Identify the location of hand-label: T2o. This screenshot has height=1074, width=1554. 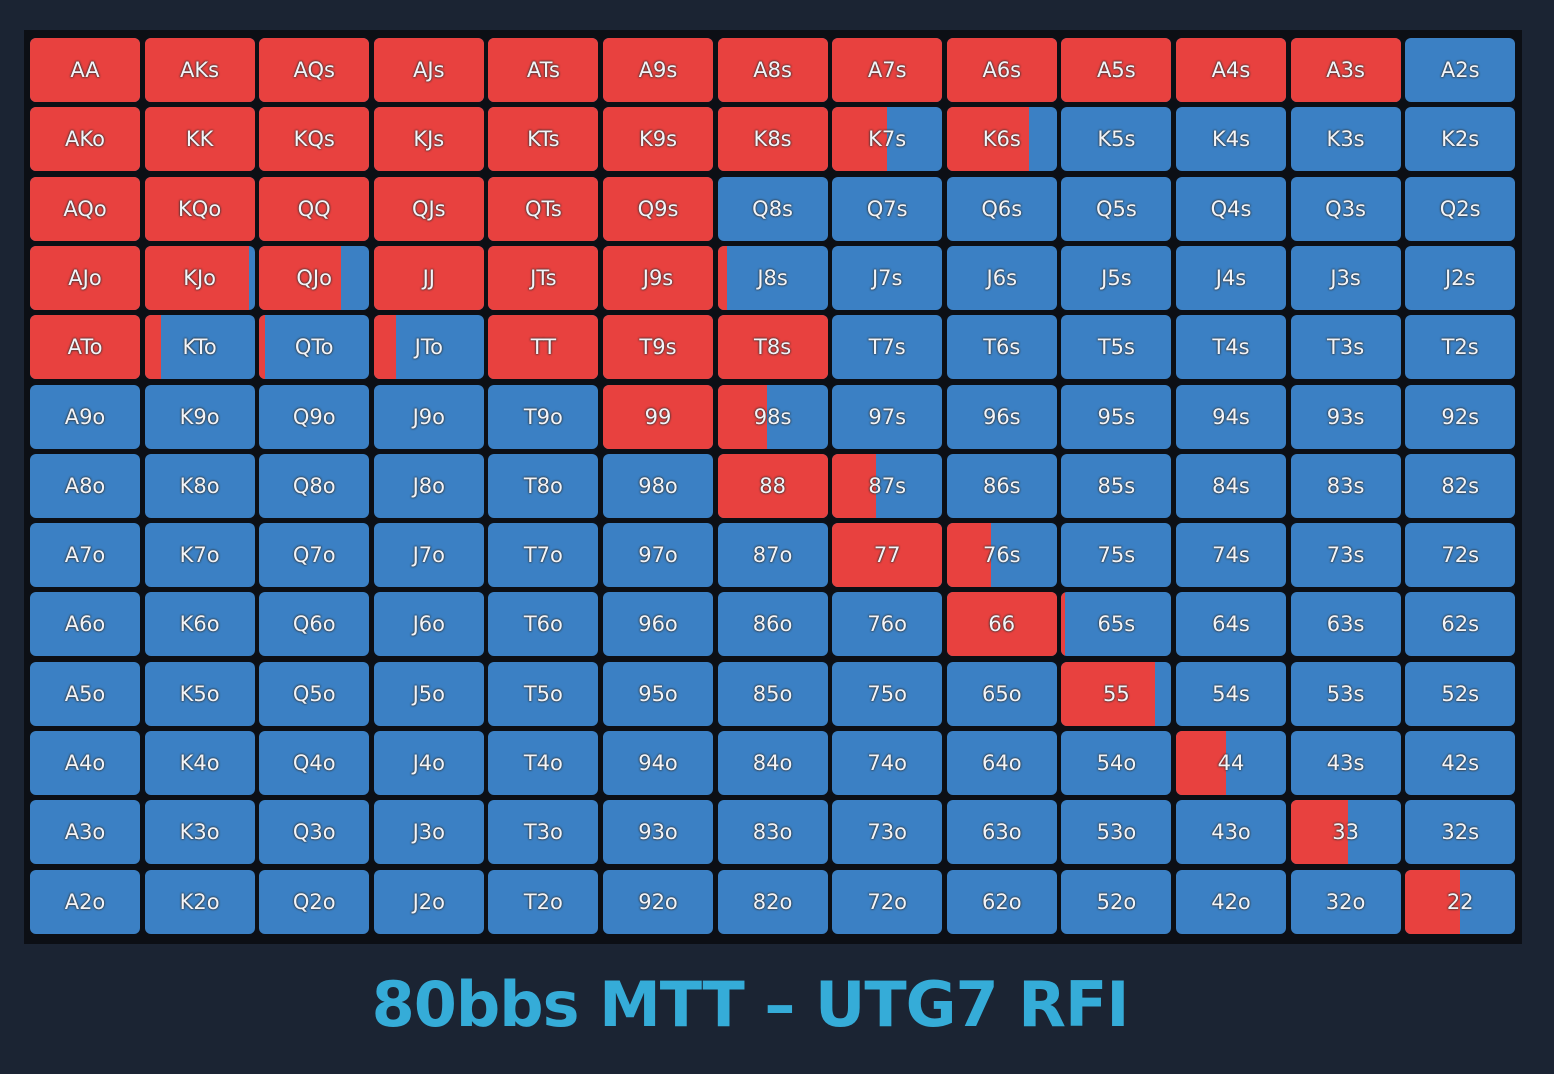
(543, 901).